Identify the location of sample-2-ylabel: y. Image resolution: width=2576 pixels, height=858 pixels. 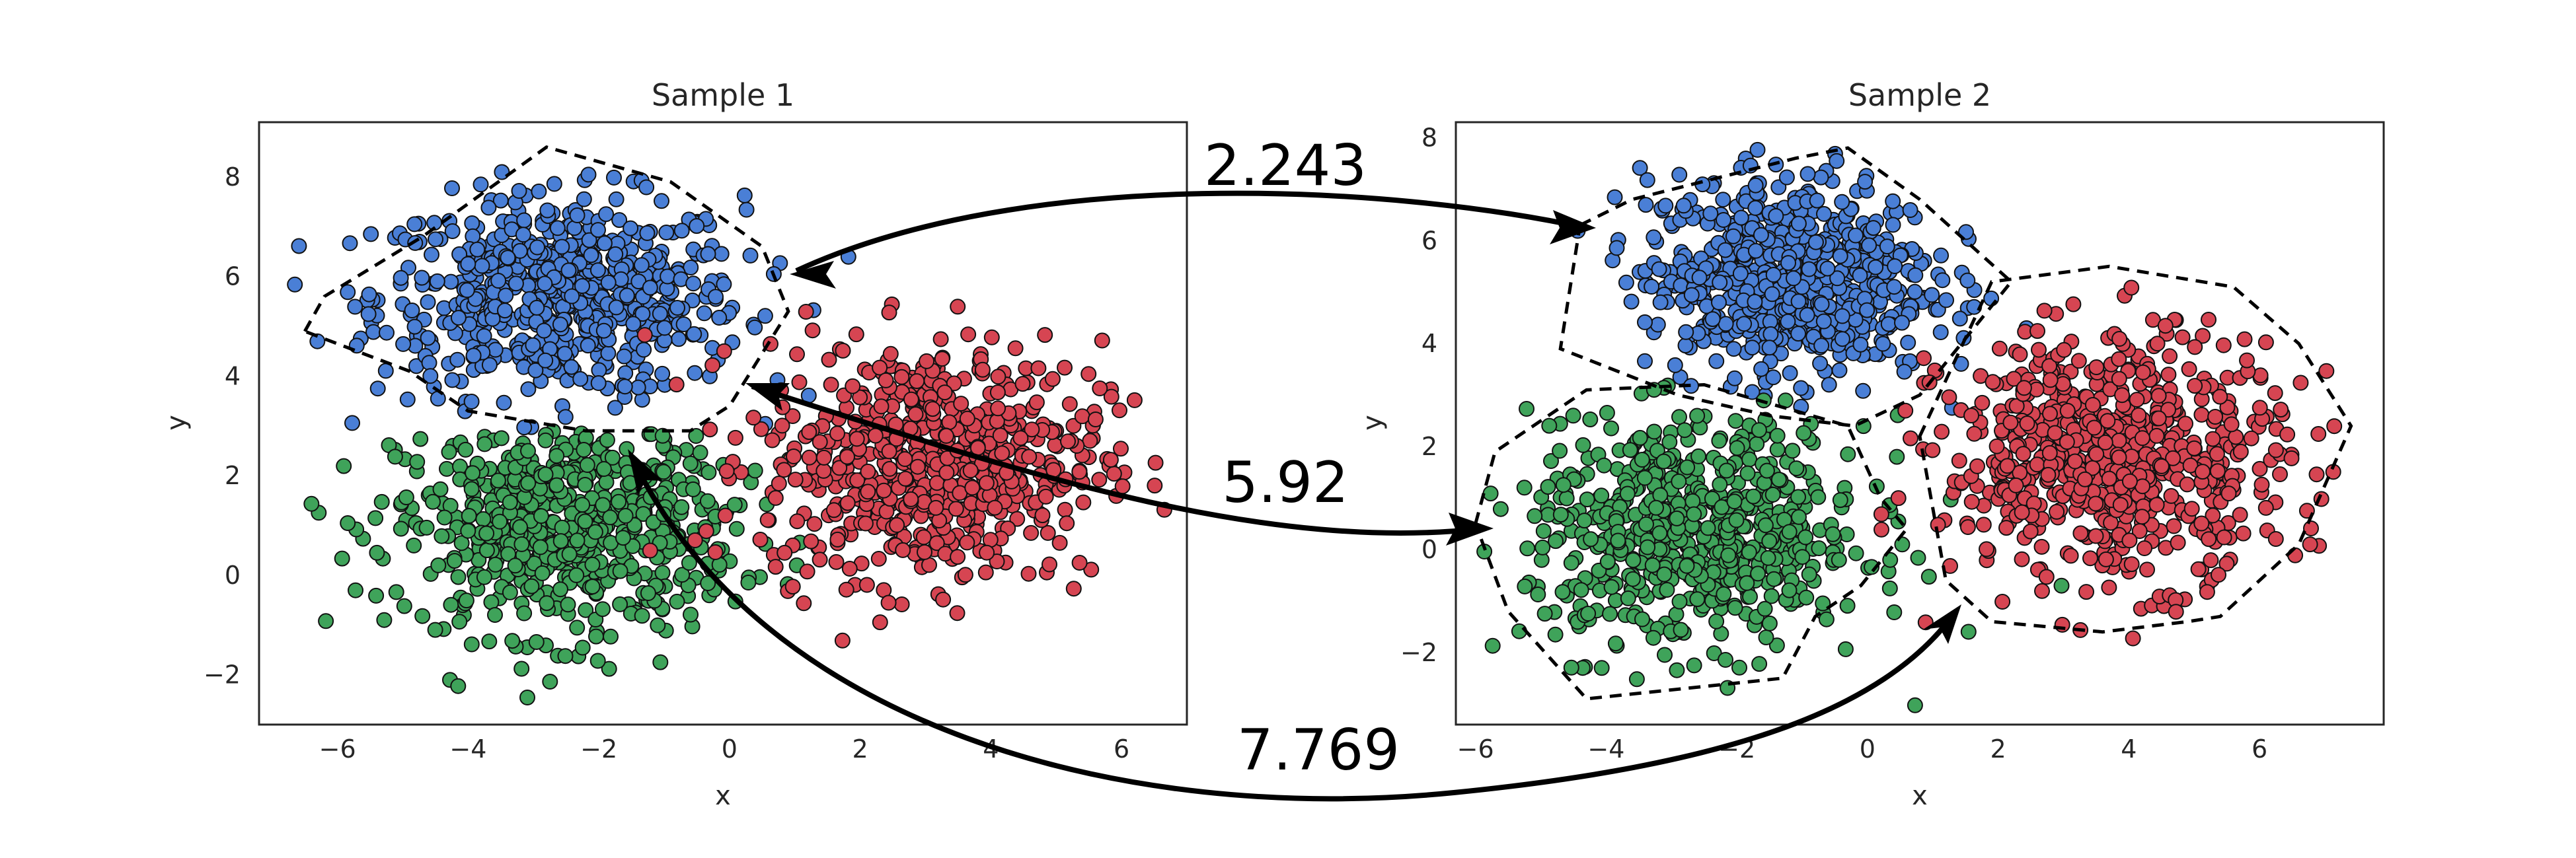
(1373, 423).